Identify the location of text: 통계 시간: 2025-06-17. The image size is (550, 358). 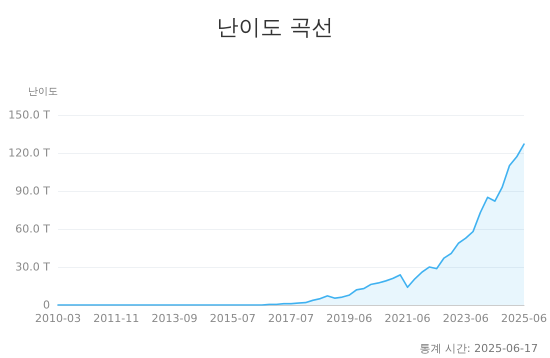
(478, 348).